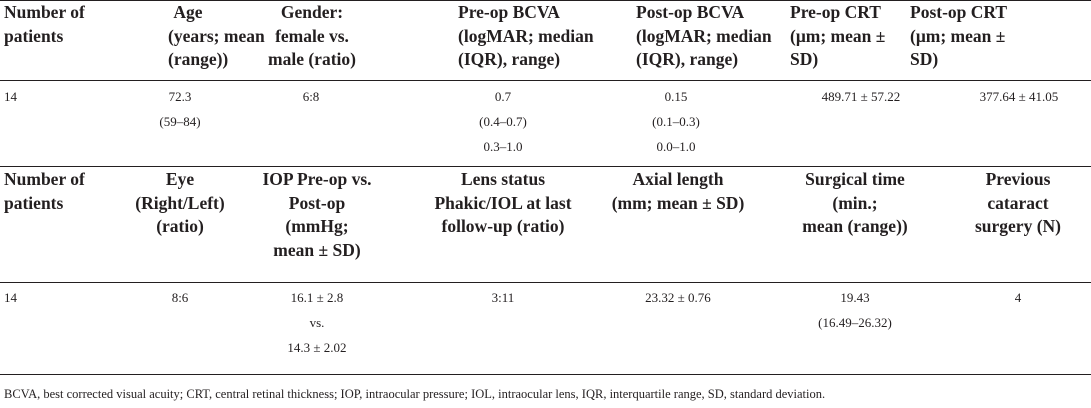  I want to click on t2-header-iop: IOP Pre-op vs. Post-op (mmHg; mean ± SD), so click(317, 215).